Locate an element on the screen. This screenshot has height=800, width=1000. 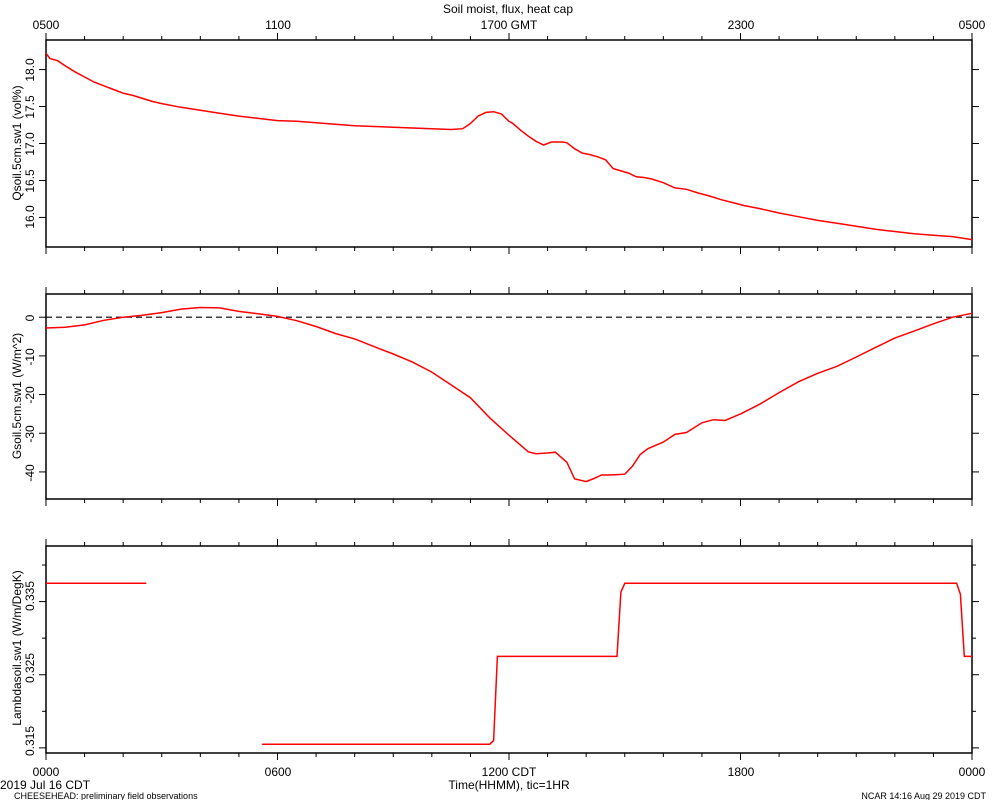
y-tick-labels: 16.0 16.5 17.0 17.5 18.0 is located at coordinates (30, 143).